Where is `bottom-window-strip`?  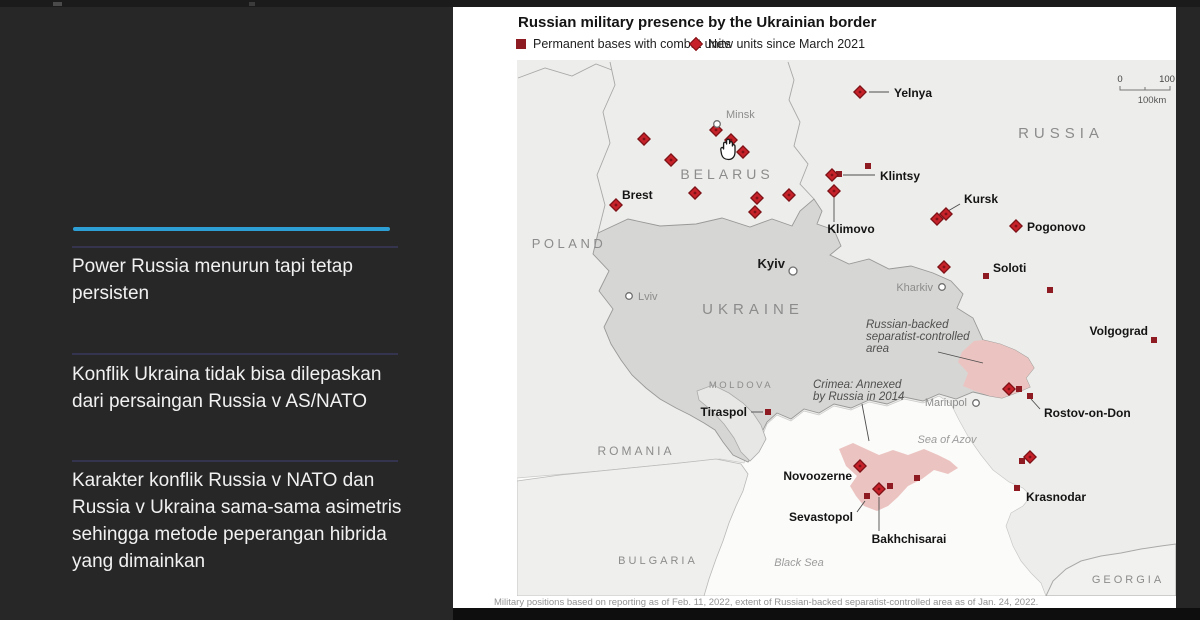
bottom-window-strip is located at coordinates (826, 614).